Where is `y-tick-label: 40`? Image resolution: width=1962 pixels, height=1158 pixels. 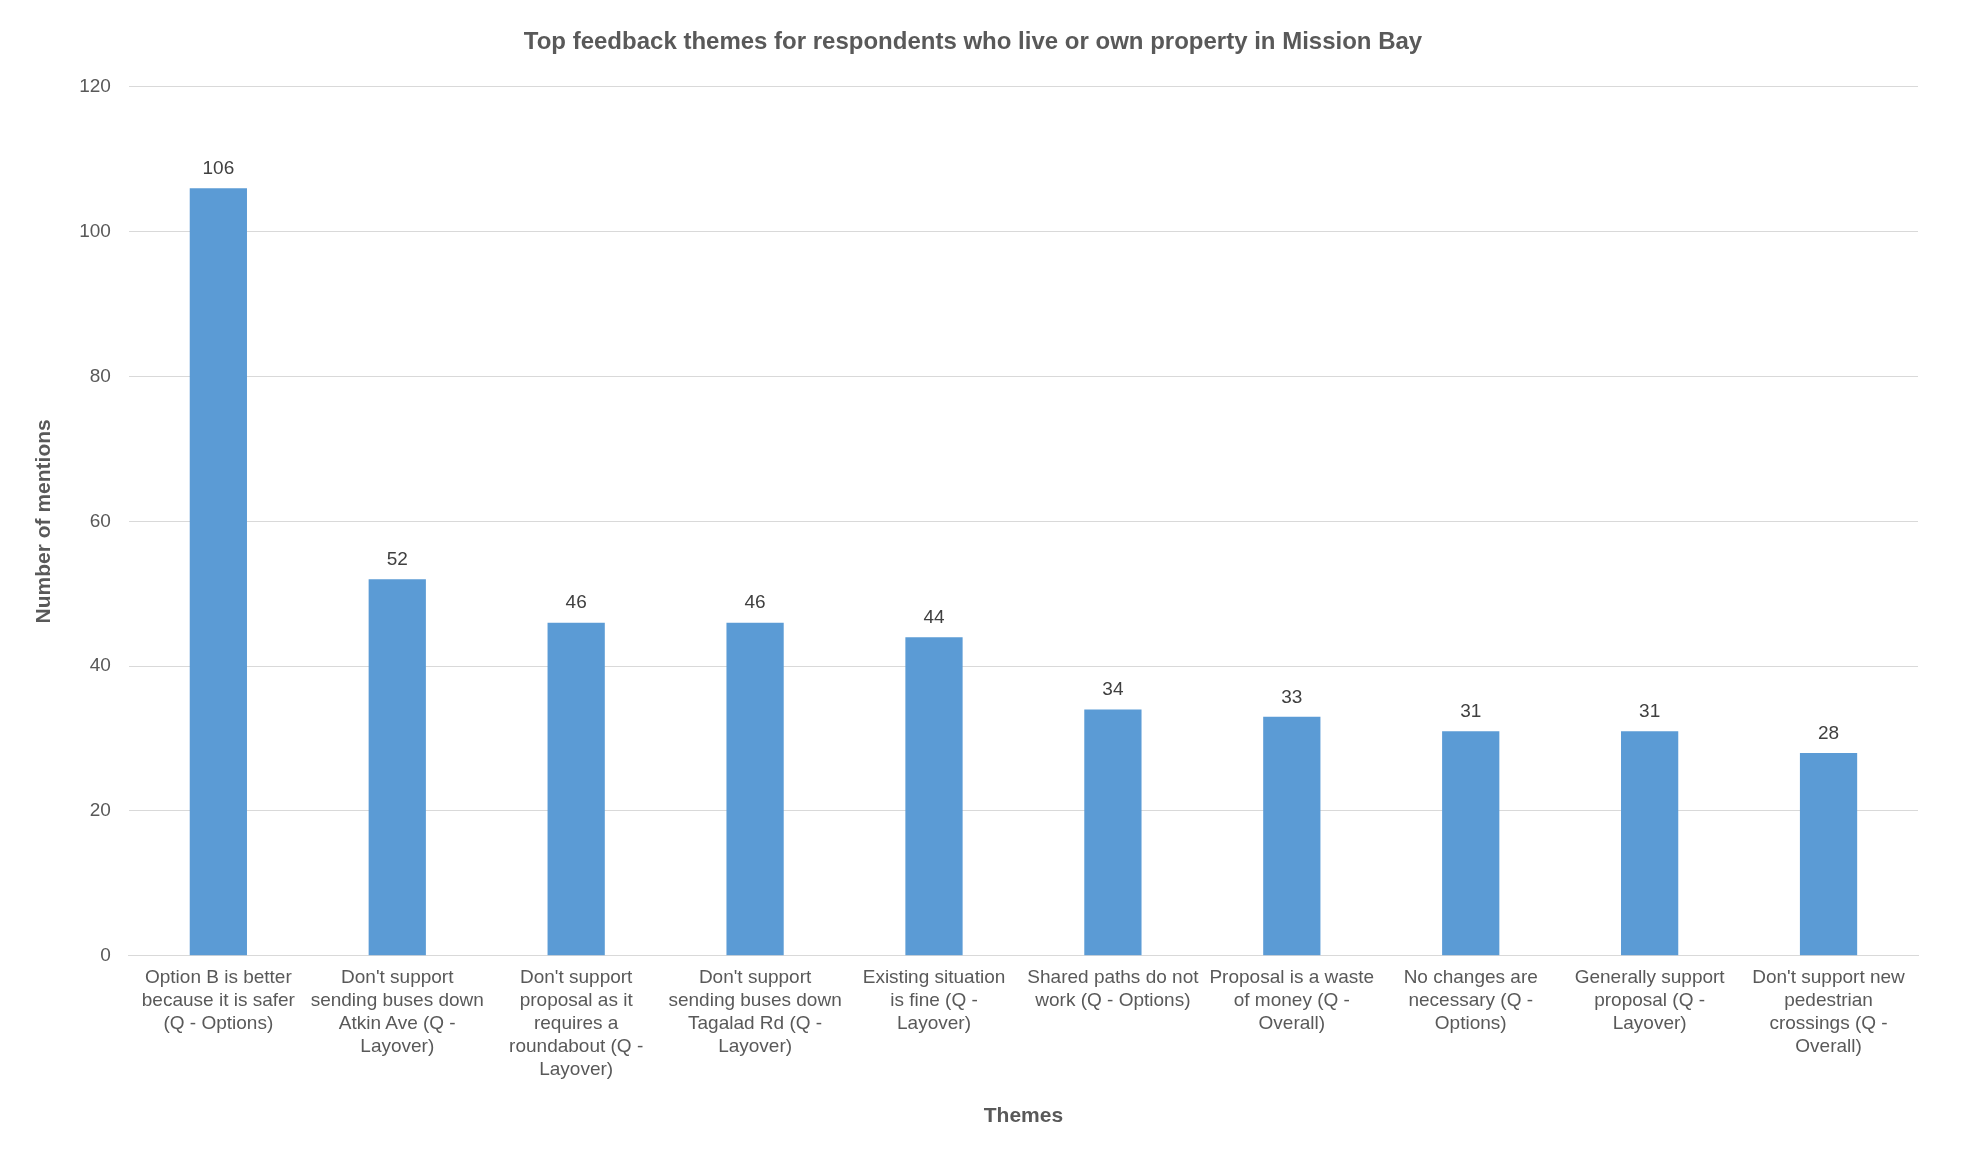 y-tick-label: 40 is located at coordinates (100, 665).